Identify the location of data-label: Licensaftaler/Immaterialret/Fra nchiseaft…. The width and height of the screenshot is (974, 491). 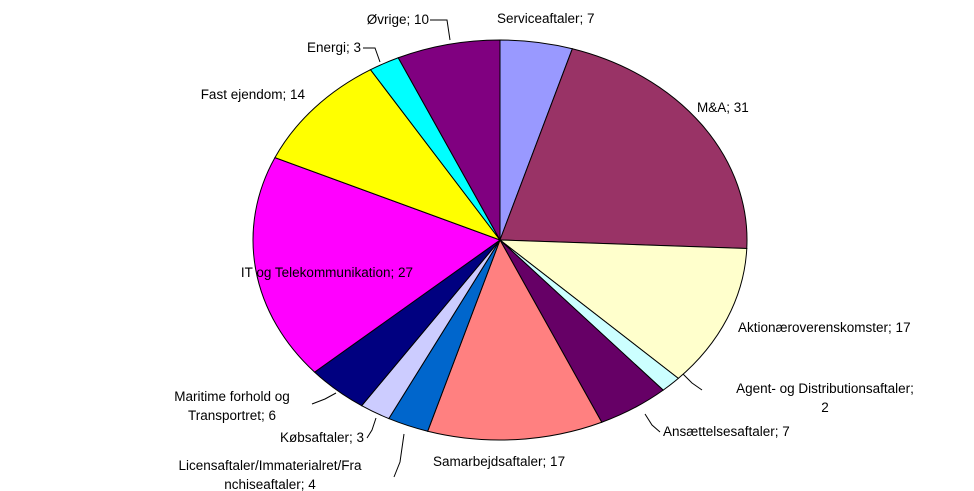
(270, 474).